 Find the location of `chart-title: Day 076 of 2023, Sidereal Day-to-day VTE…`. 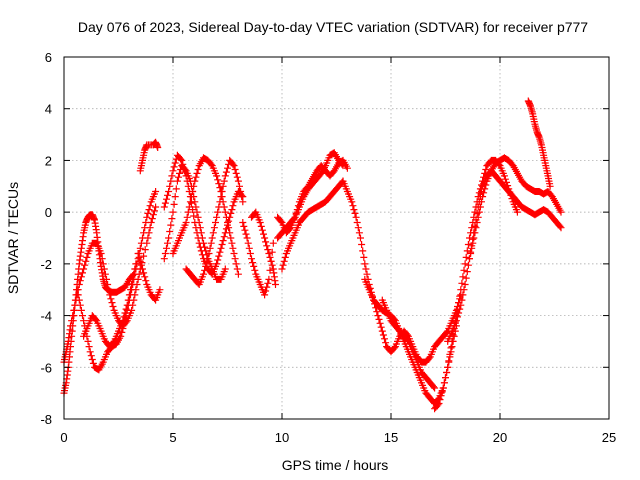

chart-title: Day 076 of 2023, Sidereal Day-to-day VTE… is located at coordinates (333, 27).